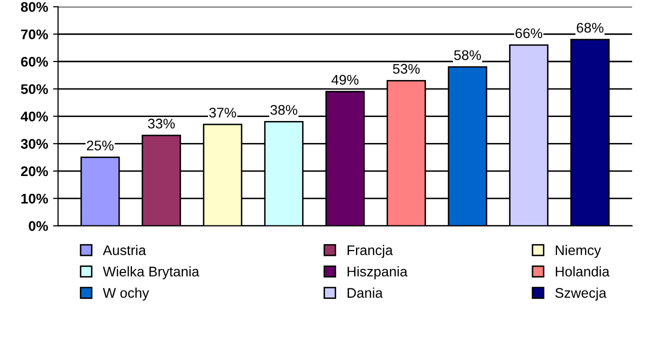  I want to click on data-label: 33%, so click(161, 123).